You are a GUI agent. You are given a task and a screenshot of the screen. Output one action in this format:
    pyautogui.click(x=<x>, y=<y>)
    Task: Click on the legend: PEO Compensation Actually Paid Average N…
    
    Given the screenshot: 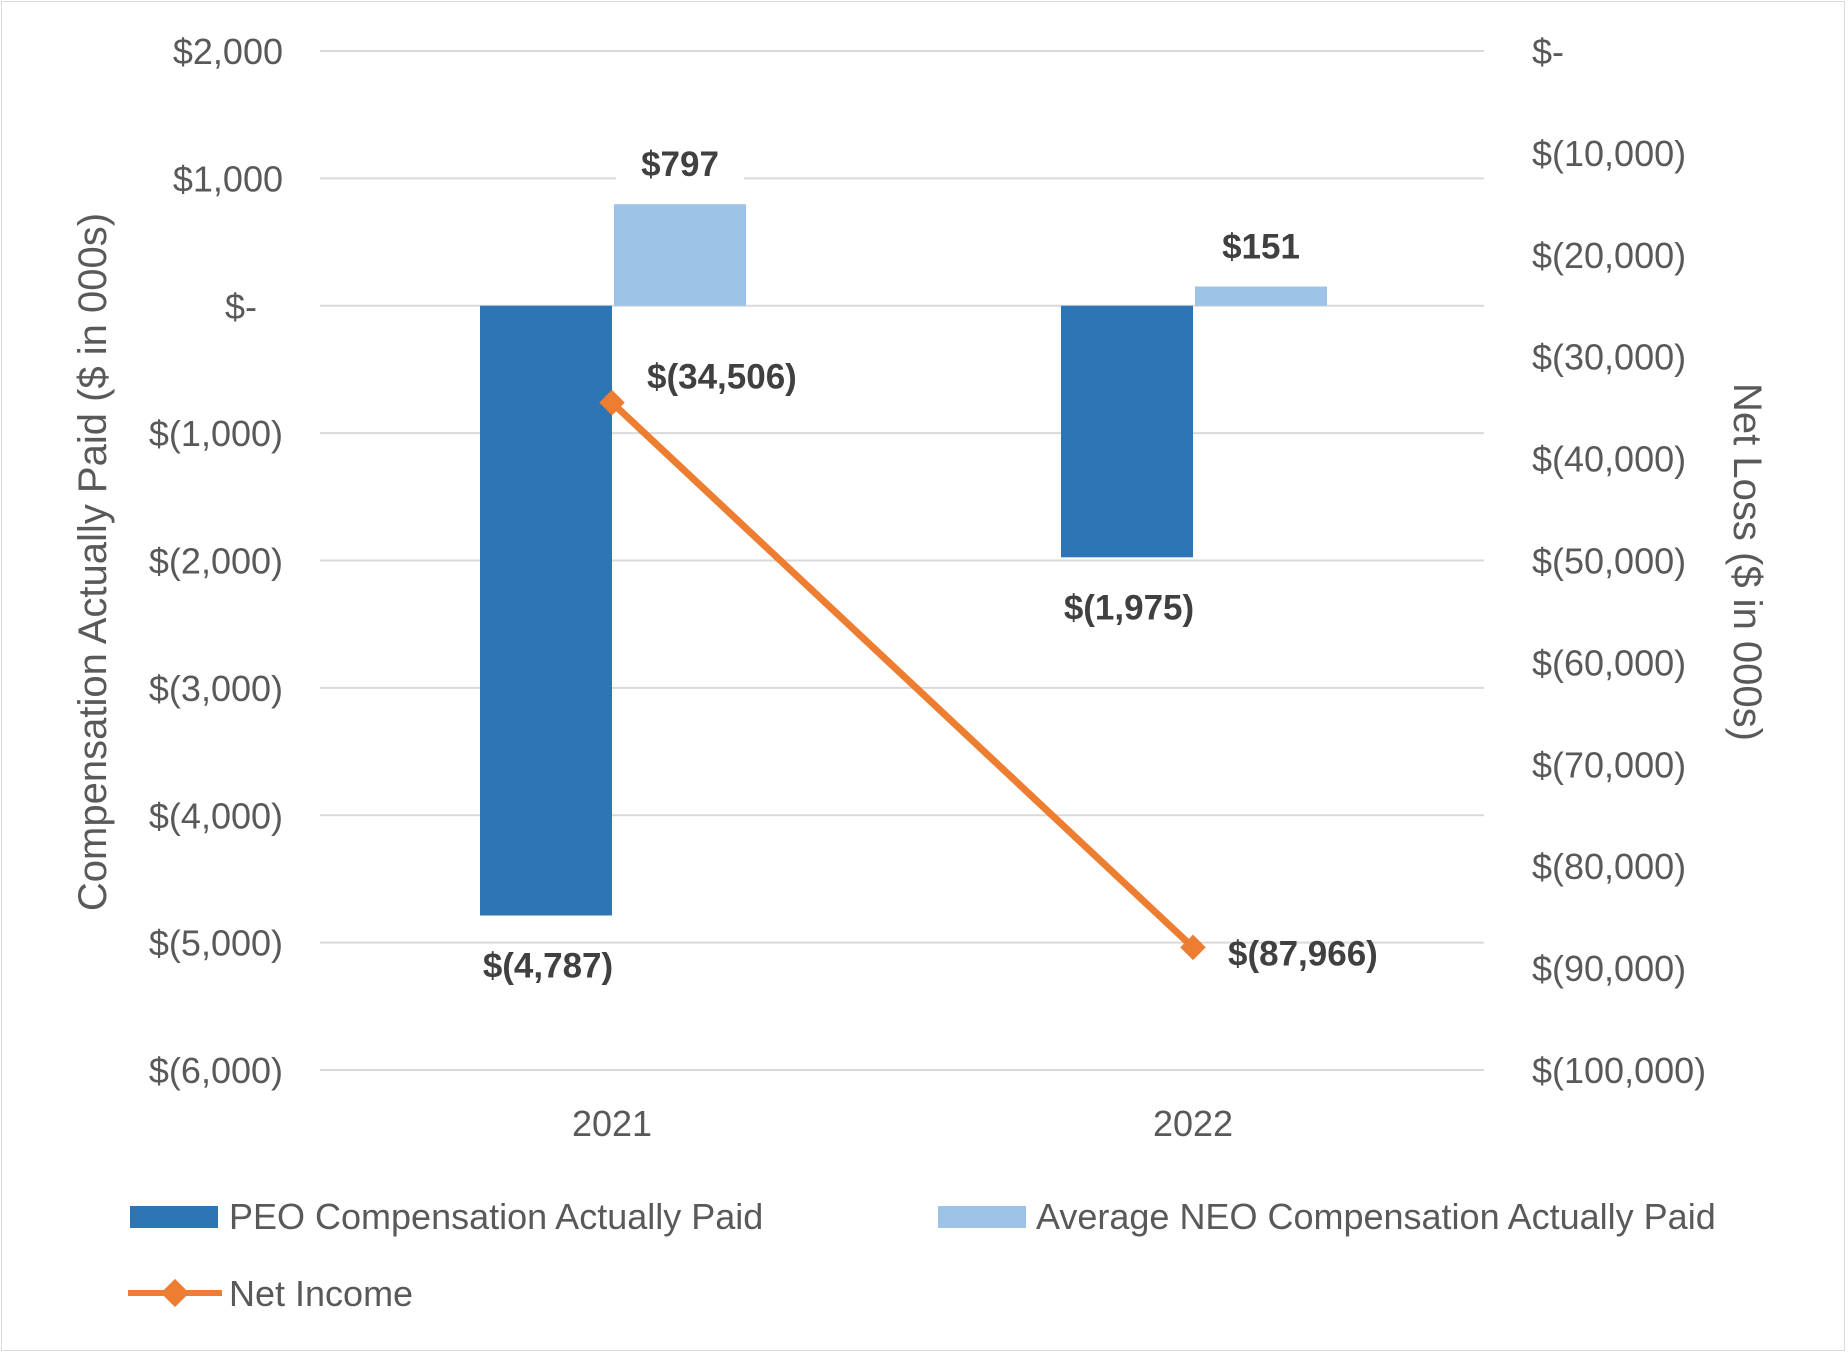 What is the action you would take?
    pyautogui.click(x=922, y=1255)
    